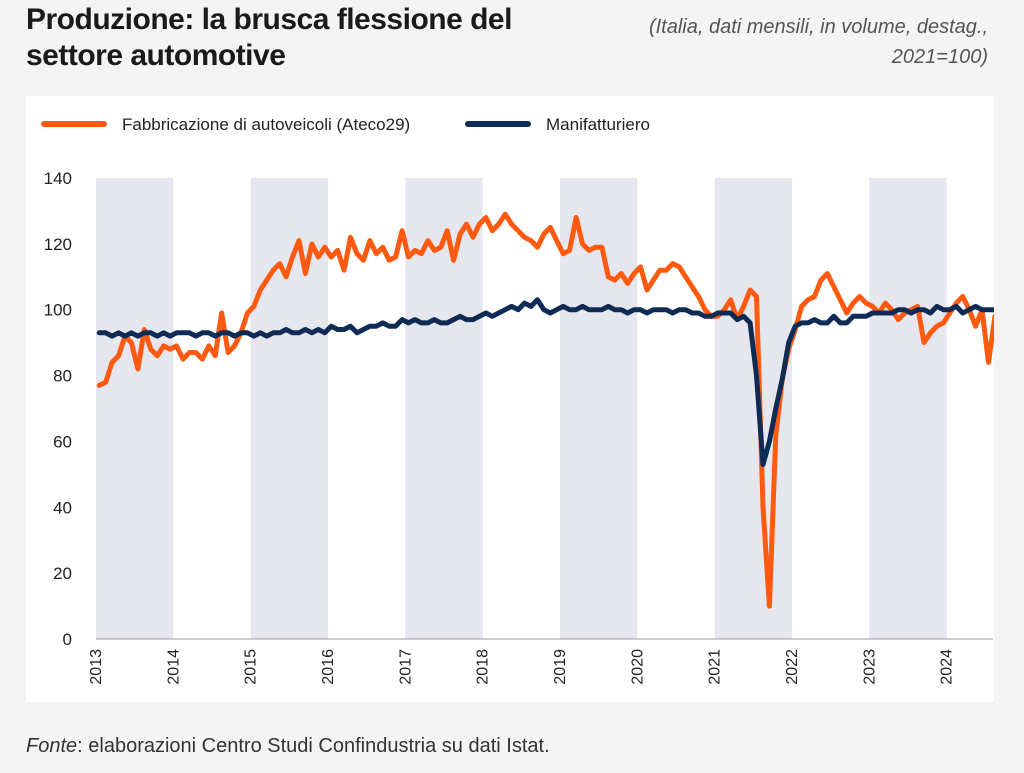 This screenshot has height=773, width=1024. I want to click on chart-subtitle-line-2: 2021=100), so click(939, 57).